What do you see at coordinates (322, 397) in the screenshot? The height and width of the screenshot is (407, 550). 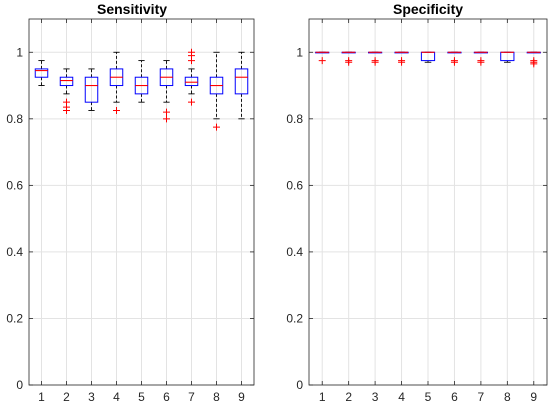 I see `specificity-xtick-label: 1` at bounding box center [322, 397].